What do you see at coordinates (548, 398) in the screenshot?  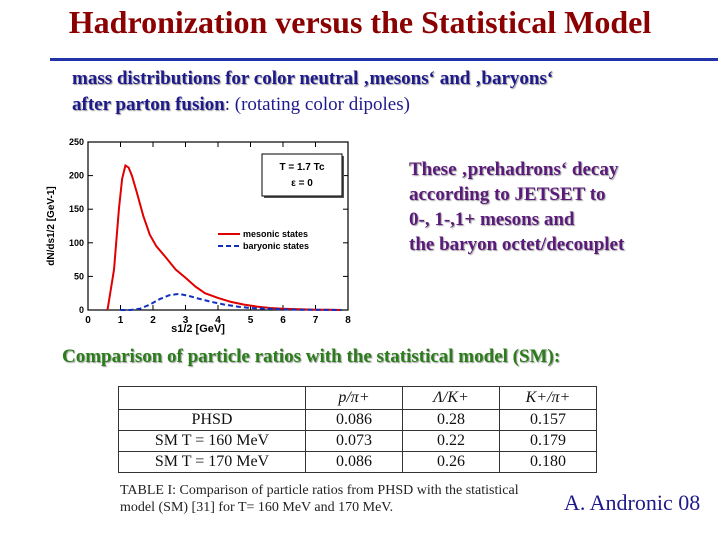 I see `table-header-cell: K+/π+` at bounding box center [548, 398].